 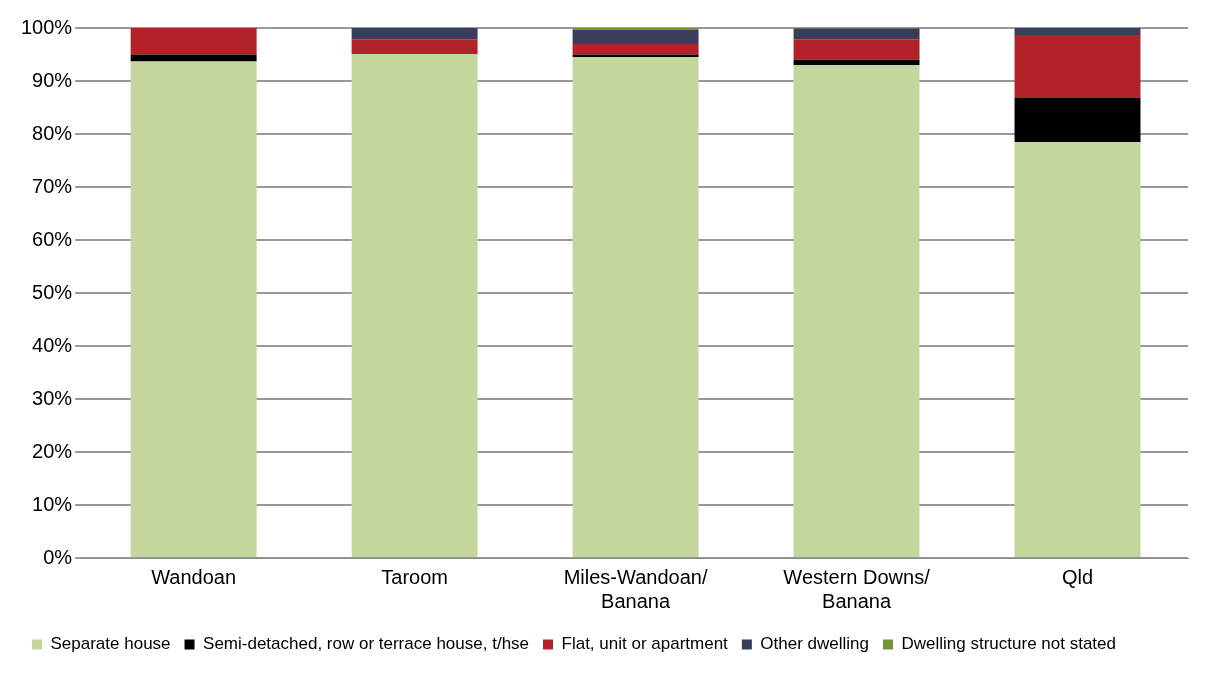 What do you see at coordinates (1008, 644) in the screenshot?
I see `legend-label: Dwelling structure not stated` at bounding box center [1008, 644].